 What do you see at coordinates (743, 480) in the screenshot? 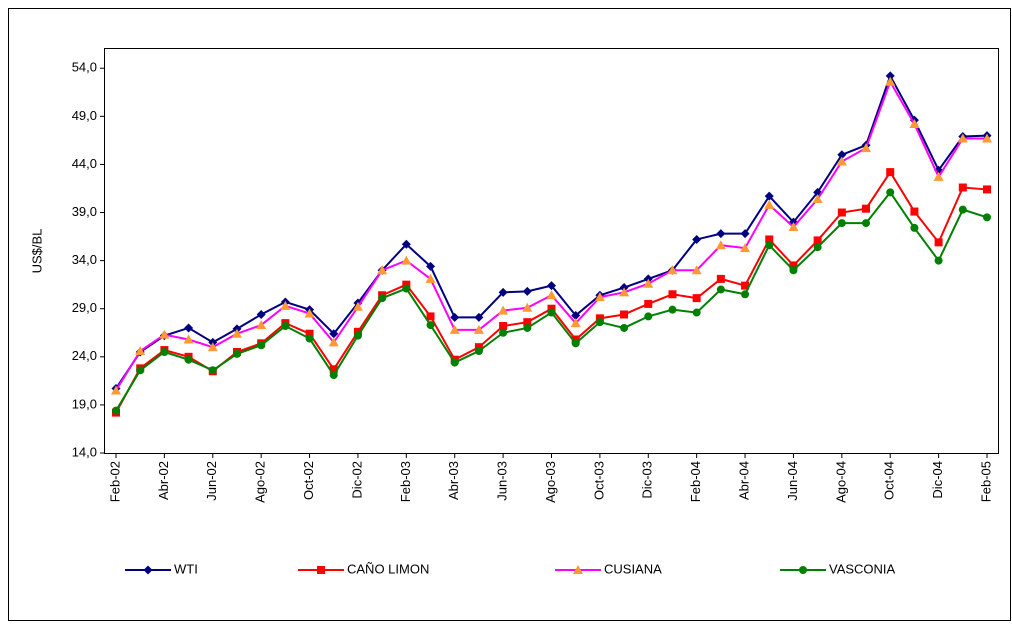
I see `x-tick-label: Abr-04` at bounding box center [743, 480].